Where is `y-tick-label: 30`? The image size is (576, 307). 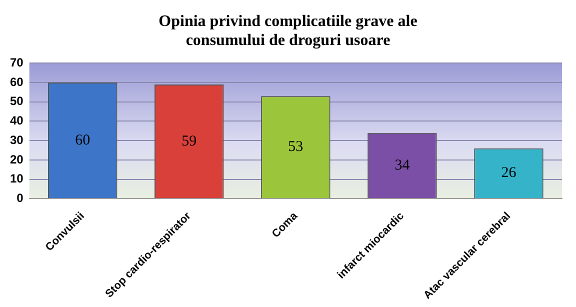 y-tick-label: 30 is located at coordinates (17, 139).